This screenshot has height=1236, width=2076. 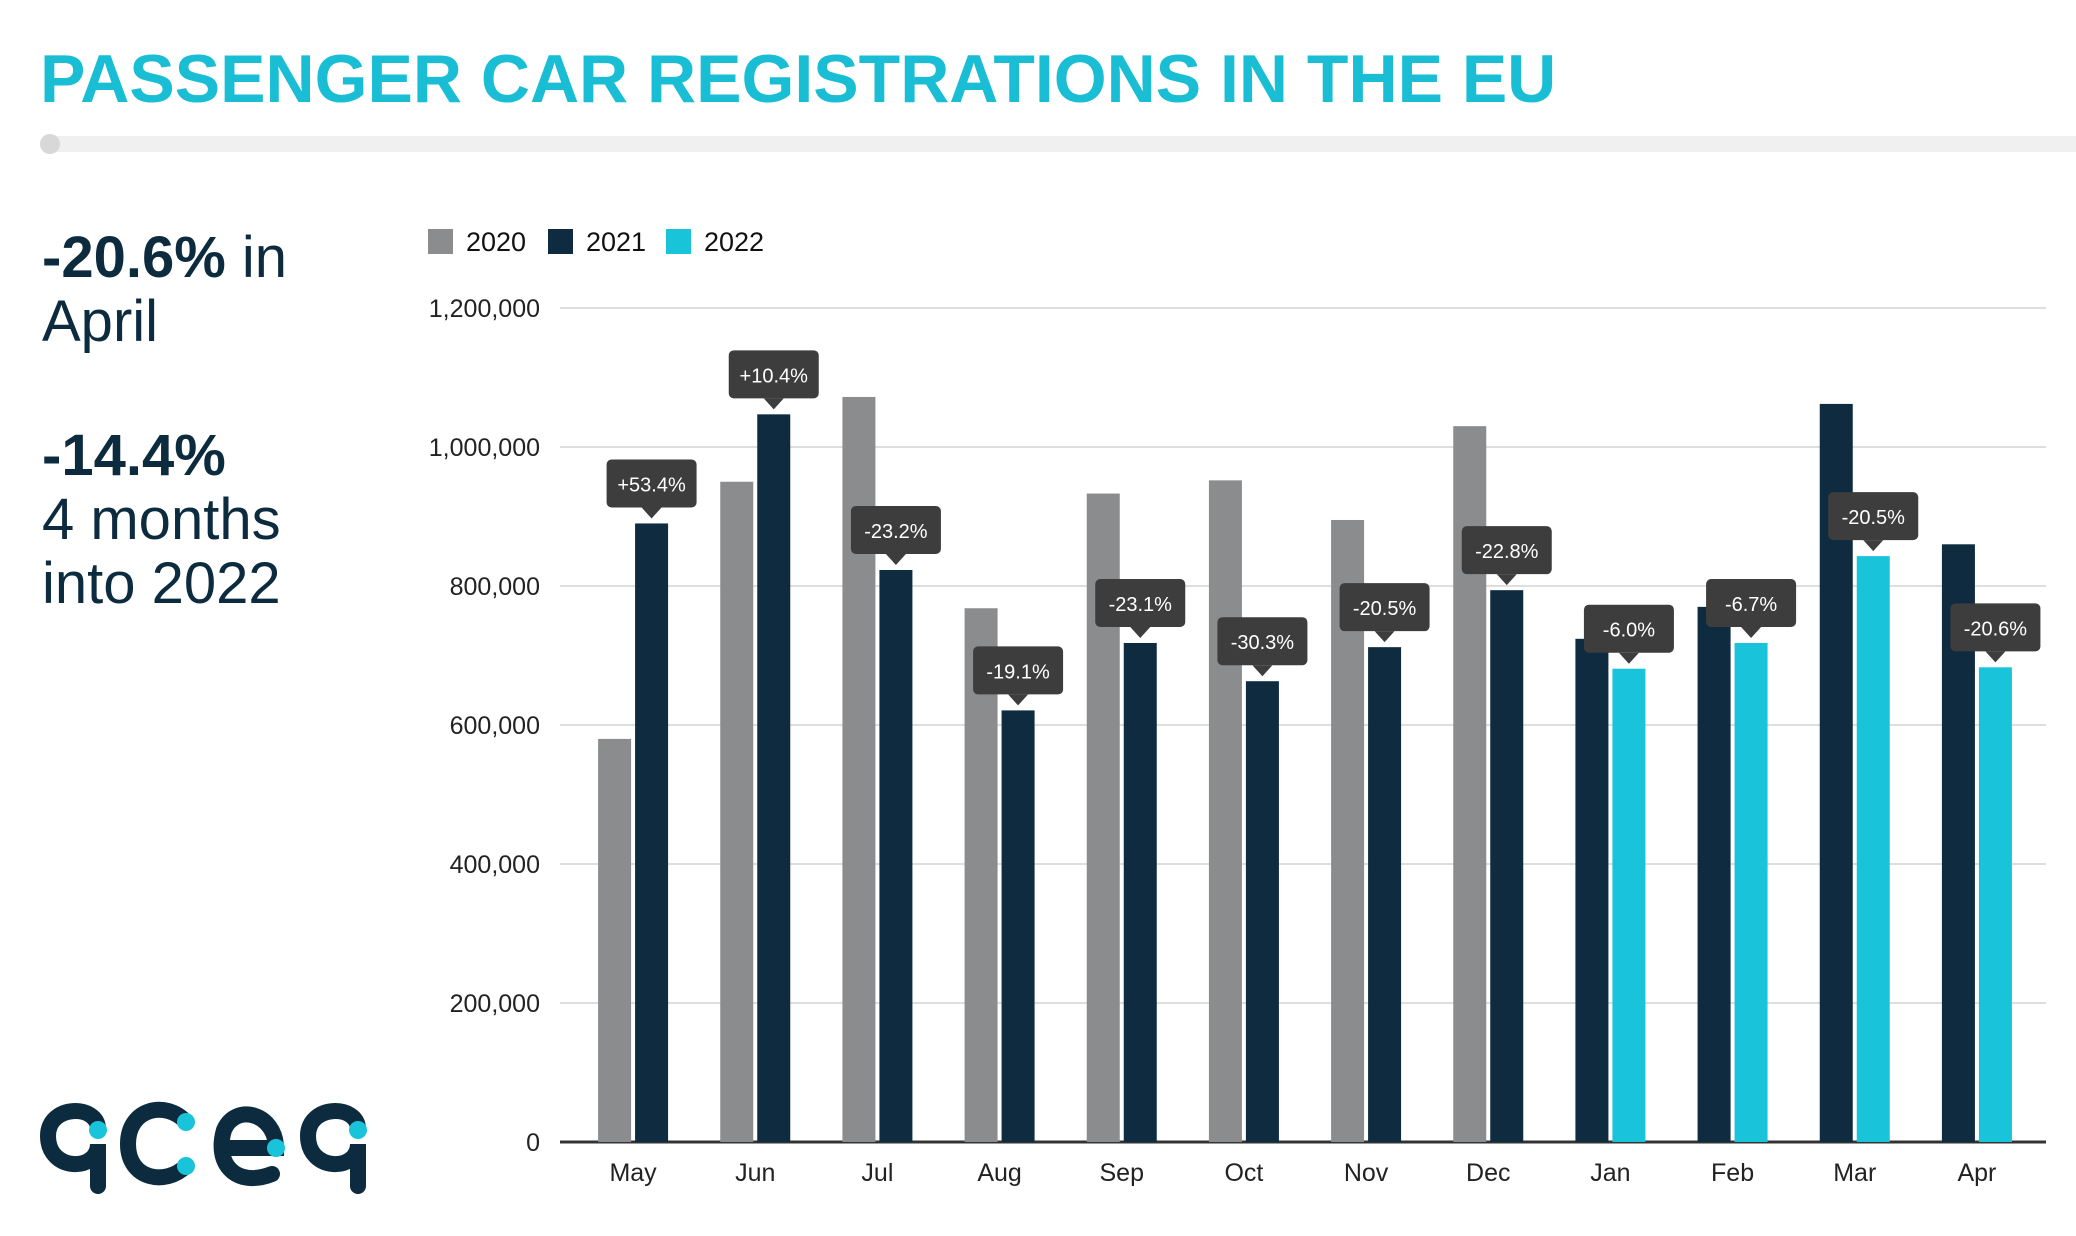 I want to click on y-tick-label: 800,000, so click(x=495, y=587).